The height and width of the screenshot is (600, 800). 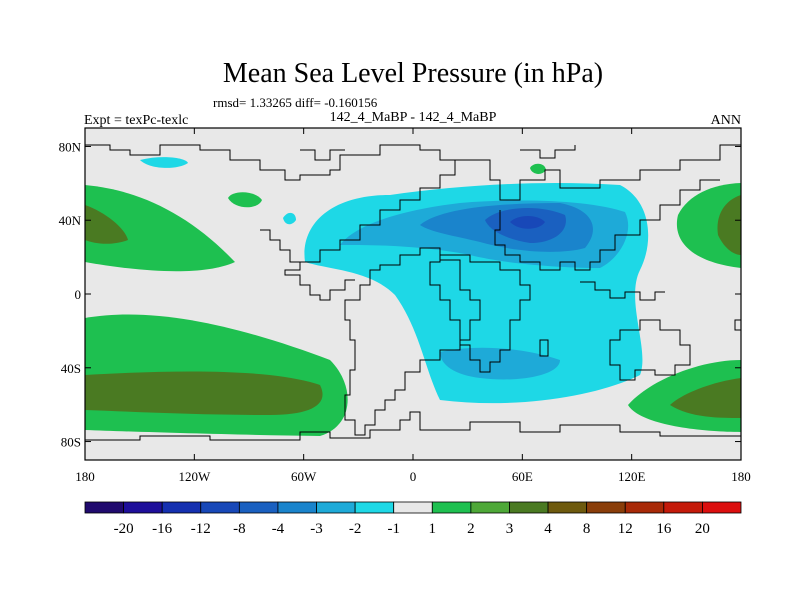 I want to click on contour-positive-east-nh-core, so click(x=729, y=225).